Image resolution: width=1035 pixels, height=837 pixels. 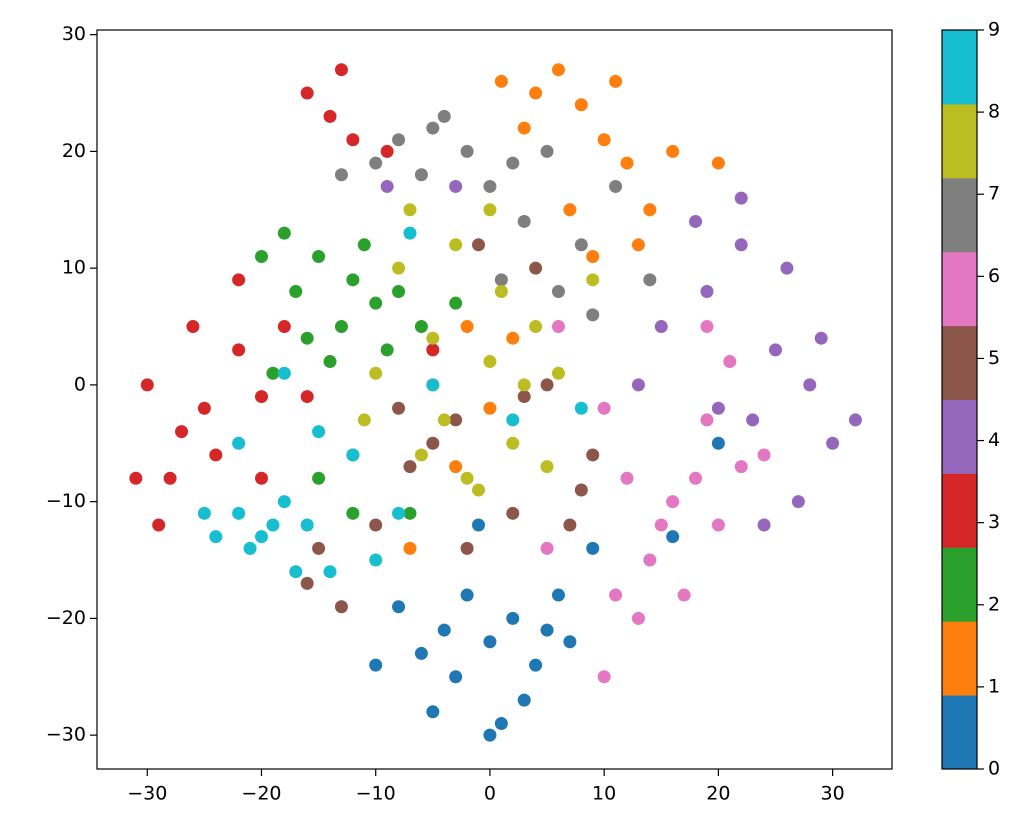 What do you see at coordinates (261, 794) in the screenshot?
I see `x-tick-label: −20` at bounding box center [261, 794].